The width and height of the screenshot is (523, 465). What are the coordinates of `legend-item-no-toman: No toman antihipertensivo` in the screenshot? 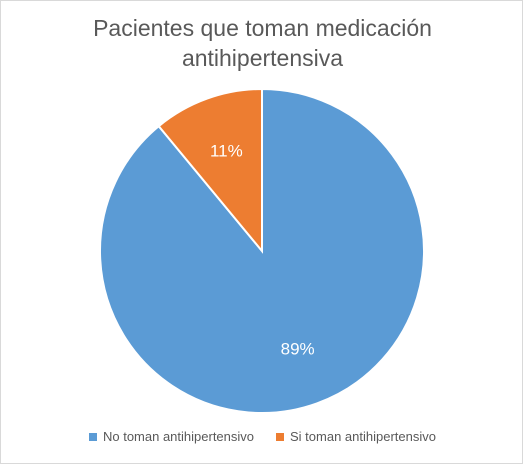 It's located at (171, 436).